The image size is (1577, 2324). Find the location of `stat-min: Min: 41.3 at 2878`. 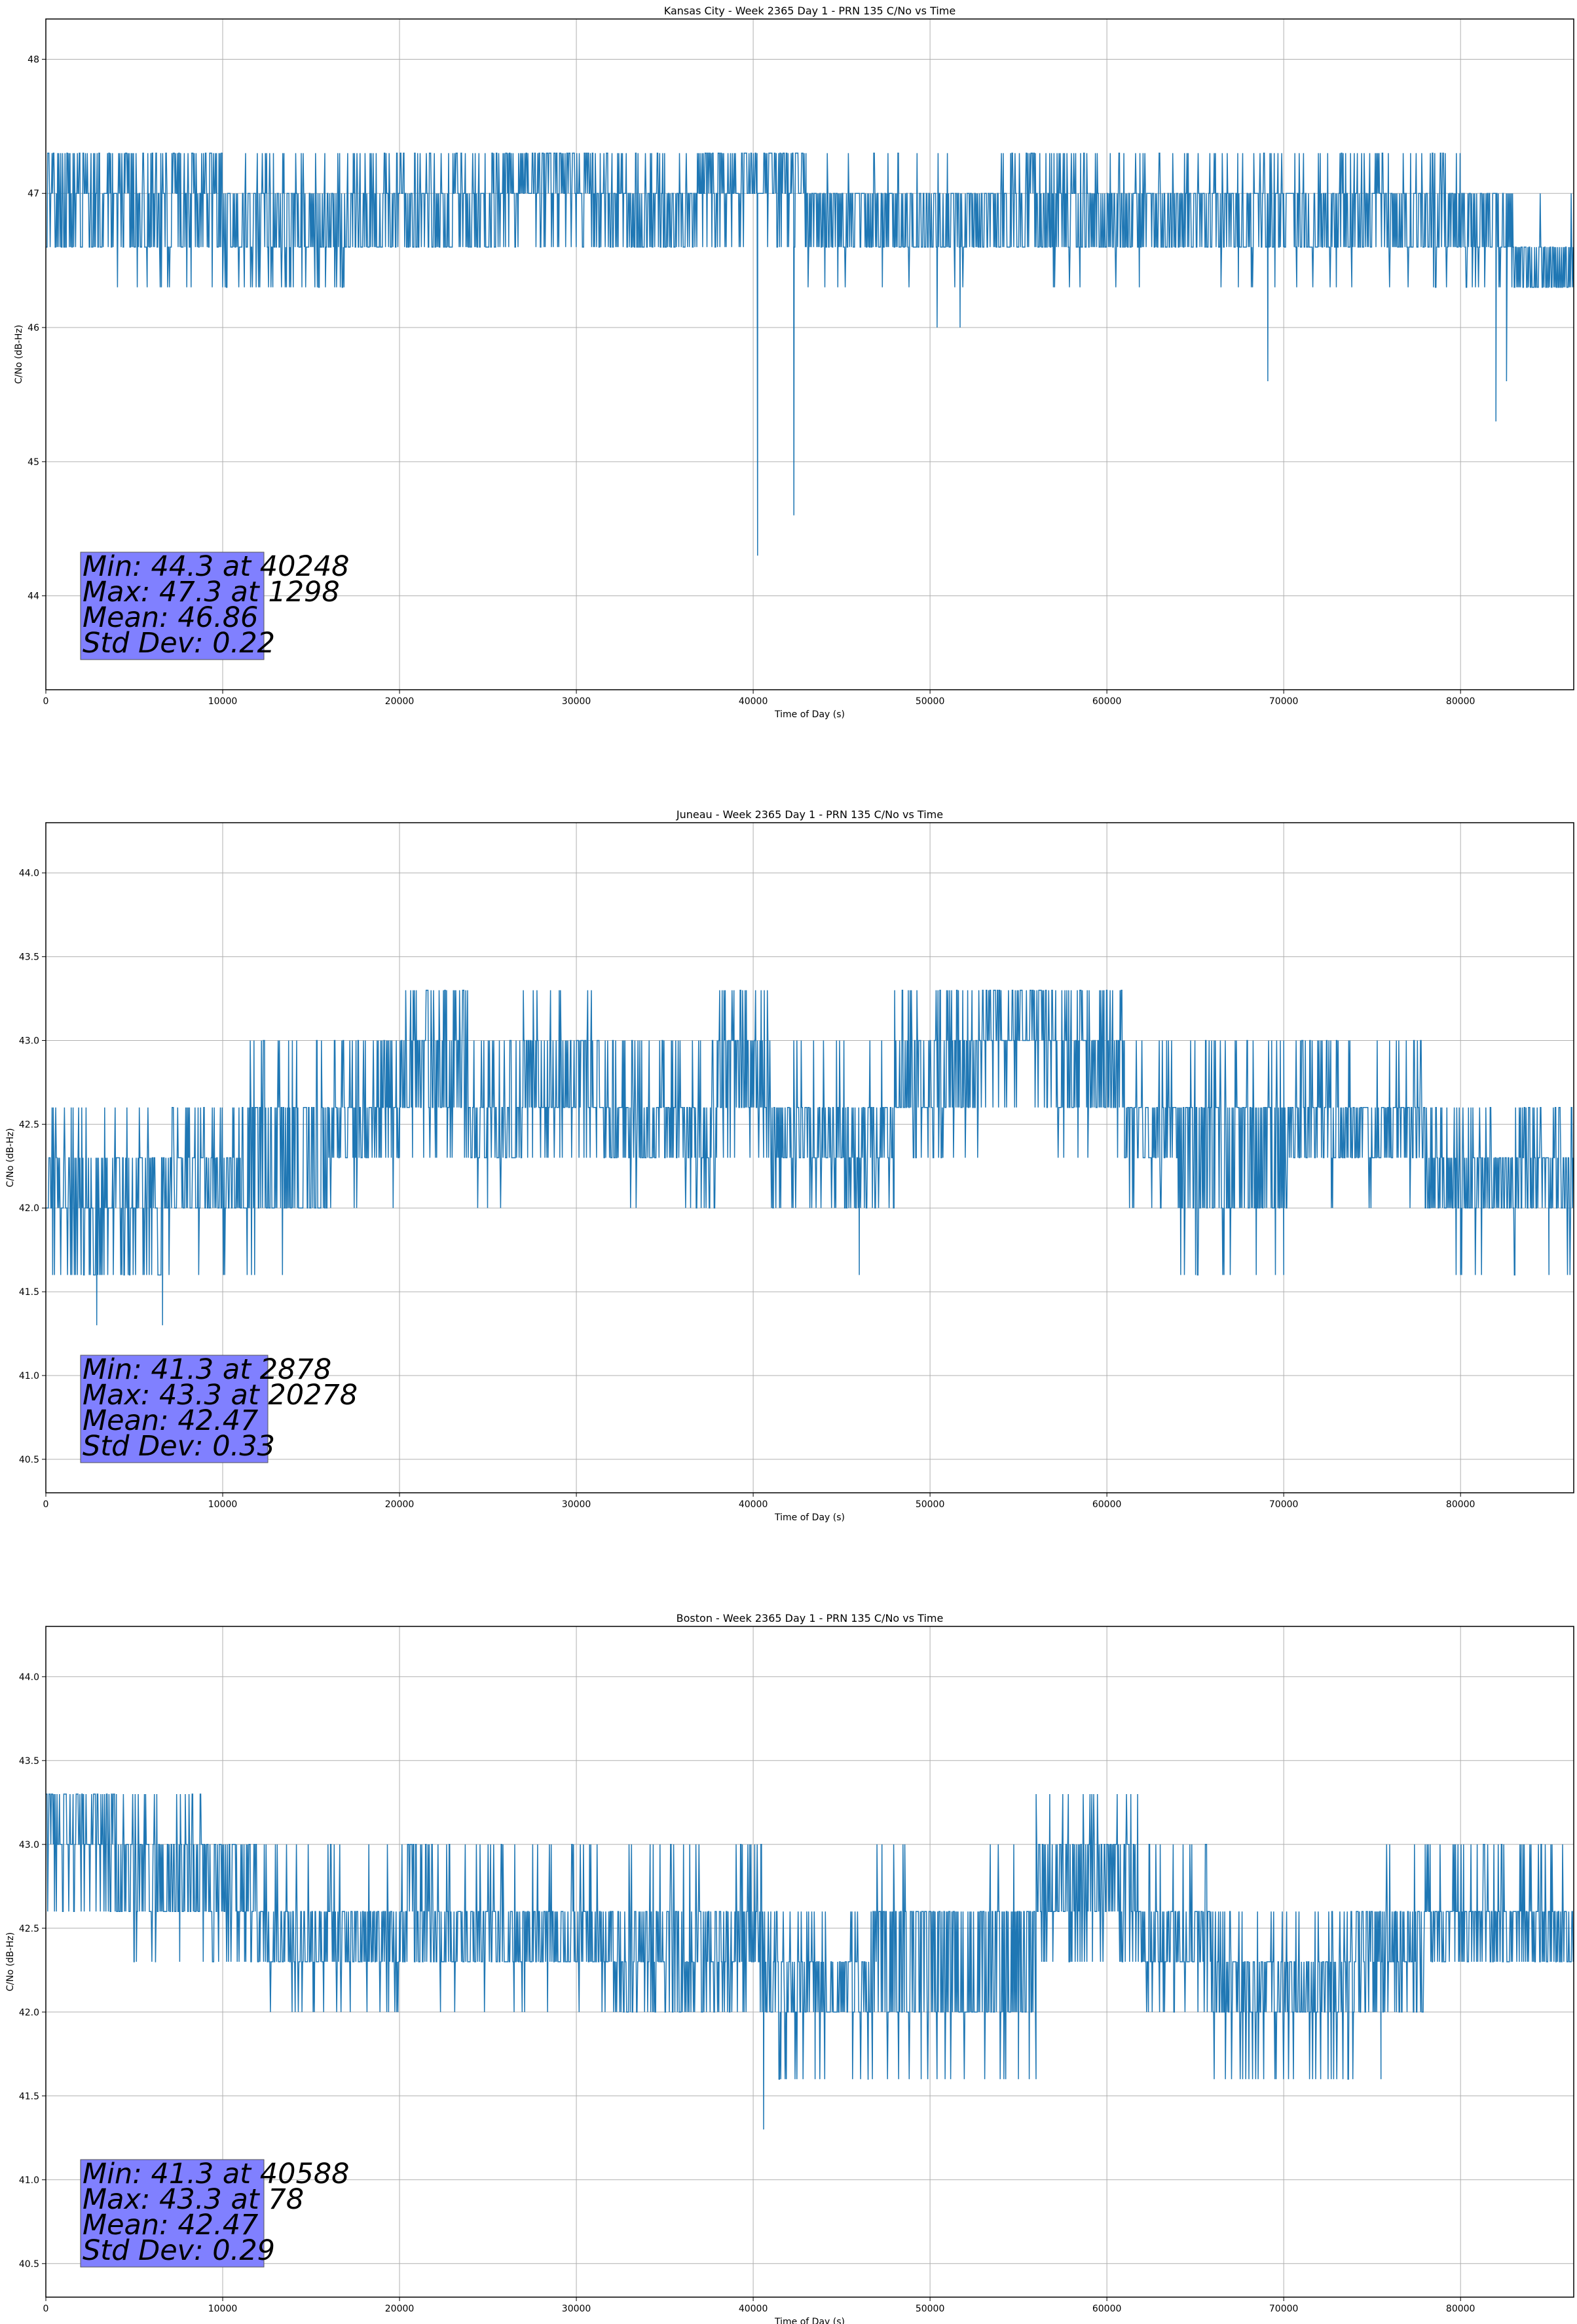

stat-min: Min: 41.3 at 2878 is located at coordinates (207, 1369).